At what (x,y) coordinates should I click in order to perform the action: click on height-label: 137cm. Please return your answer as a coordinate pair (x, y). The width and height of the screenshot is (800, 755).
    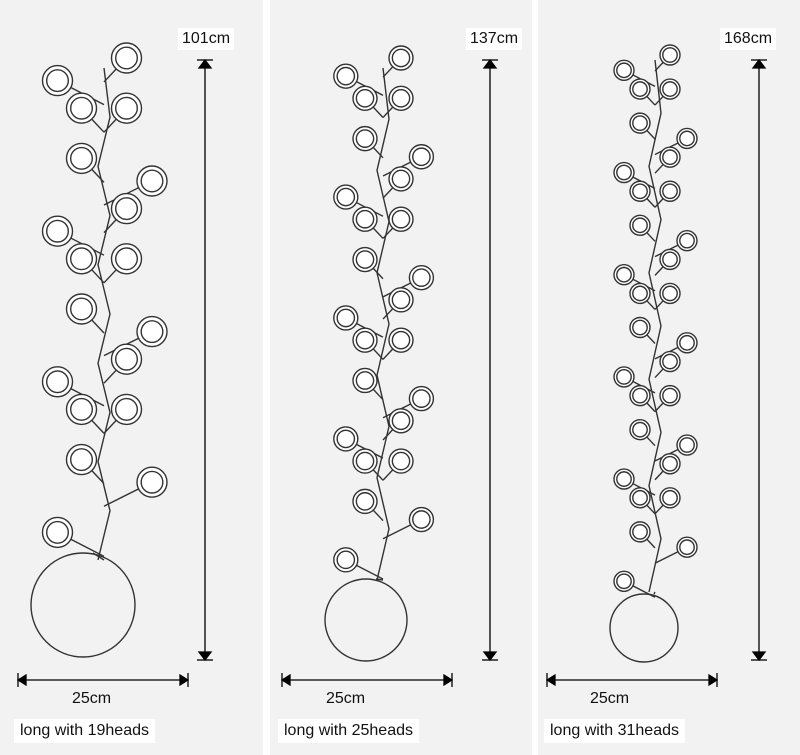
    Looking at the image, I should click on (494, 39).